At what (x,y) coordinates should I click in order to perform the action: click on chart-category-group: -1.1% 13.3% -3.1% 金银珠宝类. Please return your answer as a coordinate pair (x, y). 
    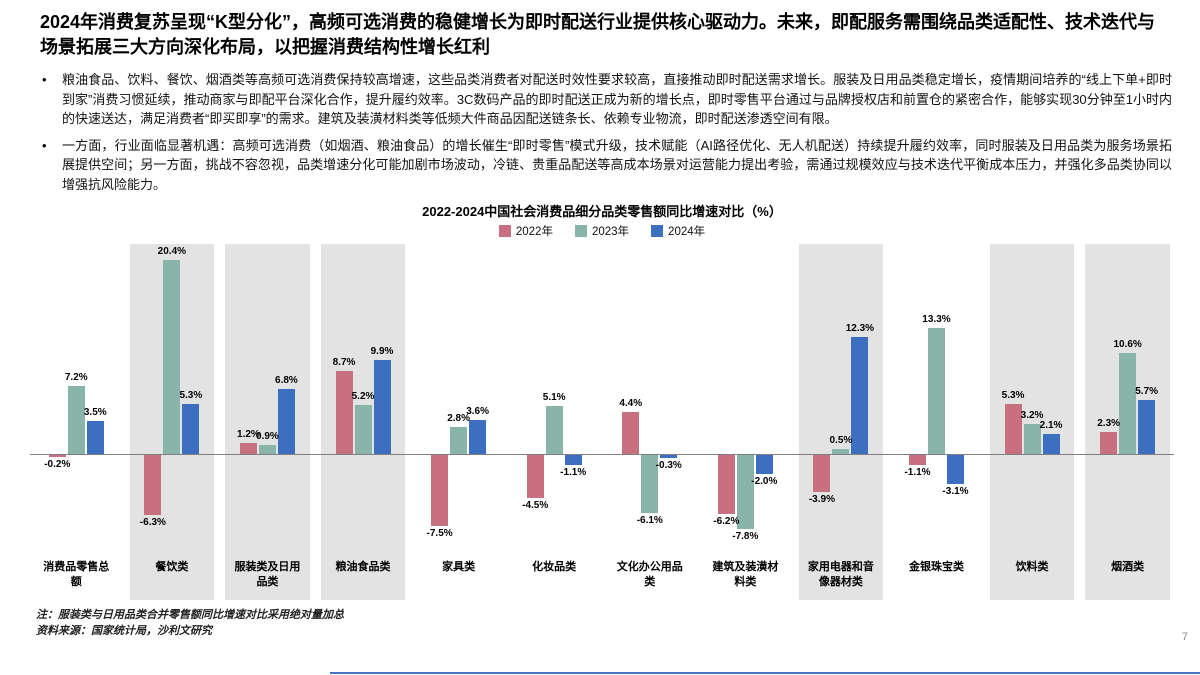
    Looking at the image, I should click on (936, 422).